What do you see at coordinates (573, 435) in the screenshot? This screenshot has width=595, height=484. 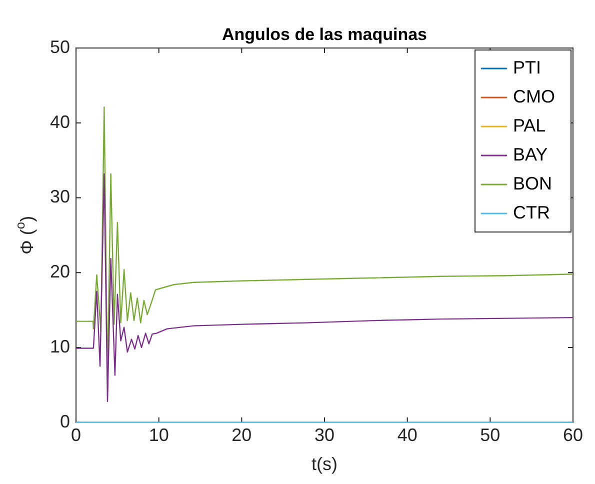 I see `x-tick-label: 60` at bounding box center [573, 435].